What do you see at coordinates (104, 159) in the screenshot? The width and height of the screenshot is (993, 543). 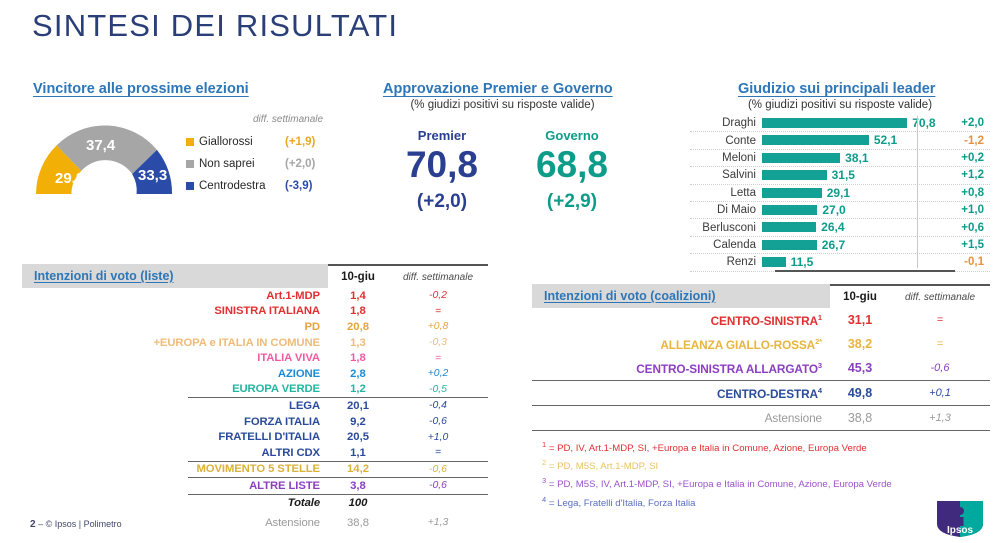 I see `gauge-svg: 29,3 37,4 33,3` at bounding box center [104, 159].